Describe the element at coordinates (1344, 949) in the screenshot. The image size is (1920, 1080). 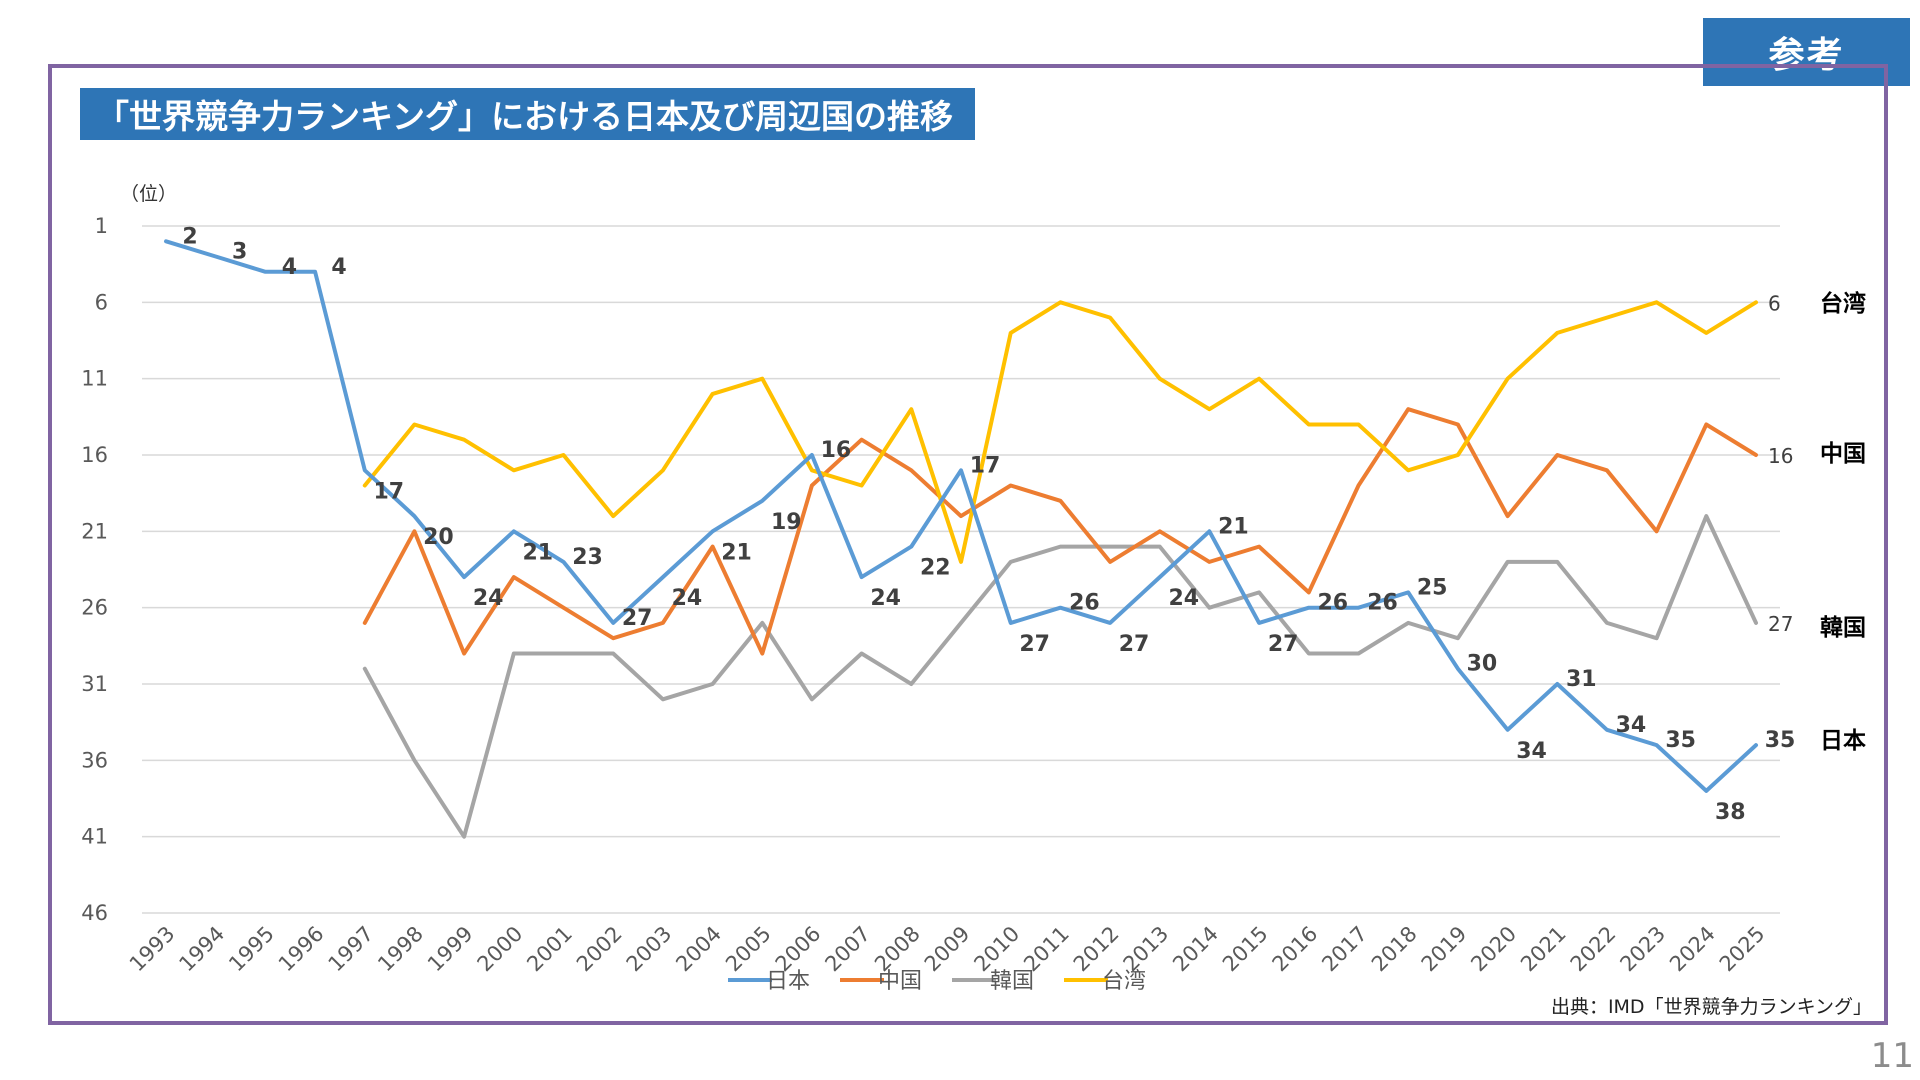
I see `x-tick-label: 2017` at that location.